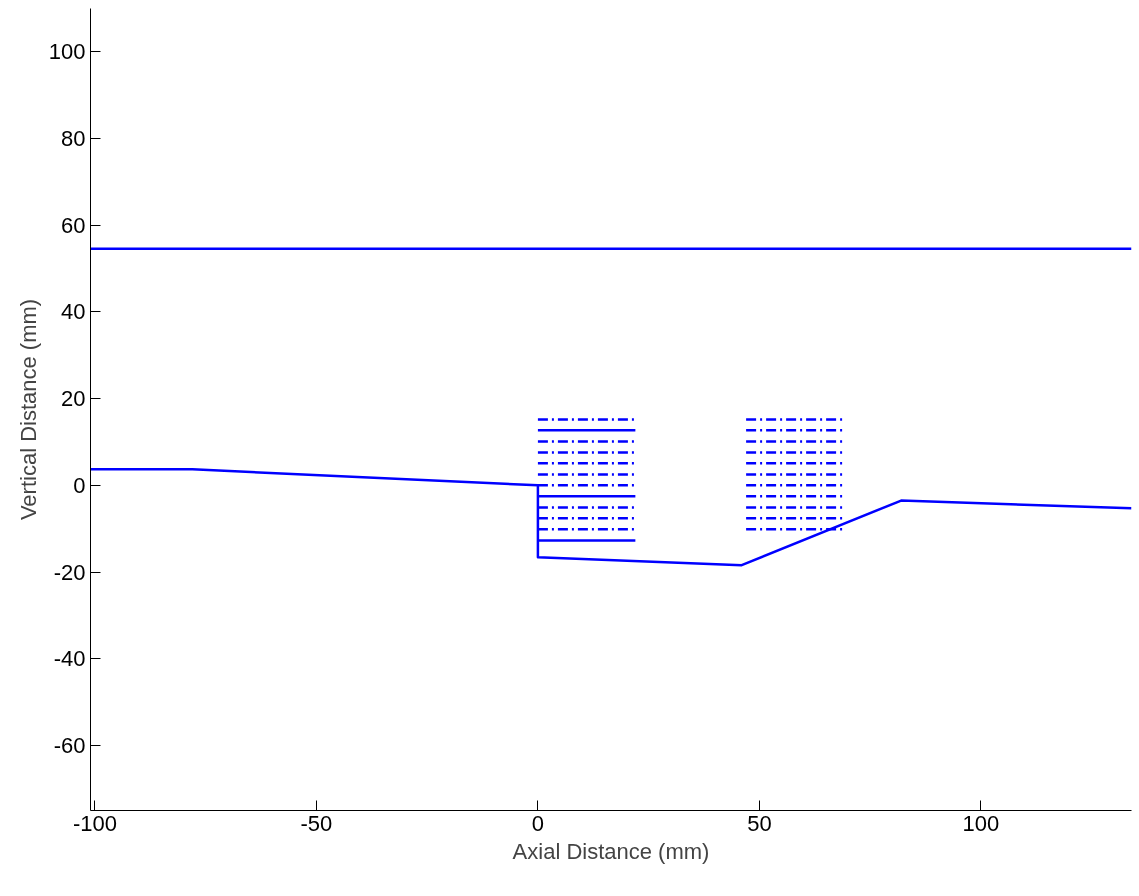  What do you see at coordinates (94, 823) in the screenshot?
I see `x-tick-label: -100` at bounding box center [94, 823].